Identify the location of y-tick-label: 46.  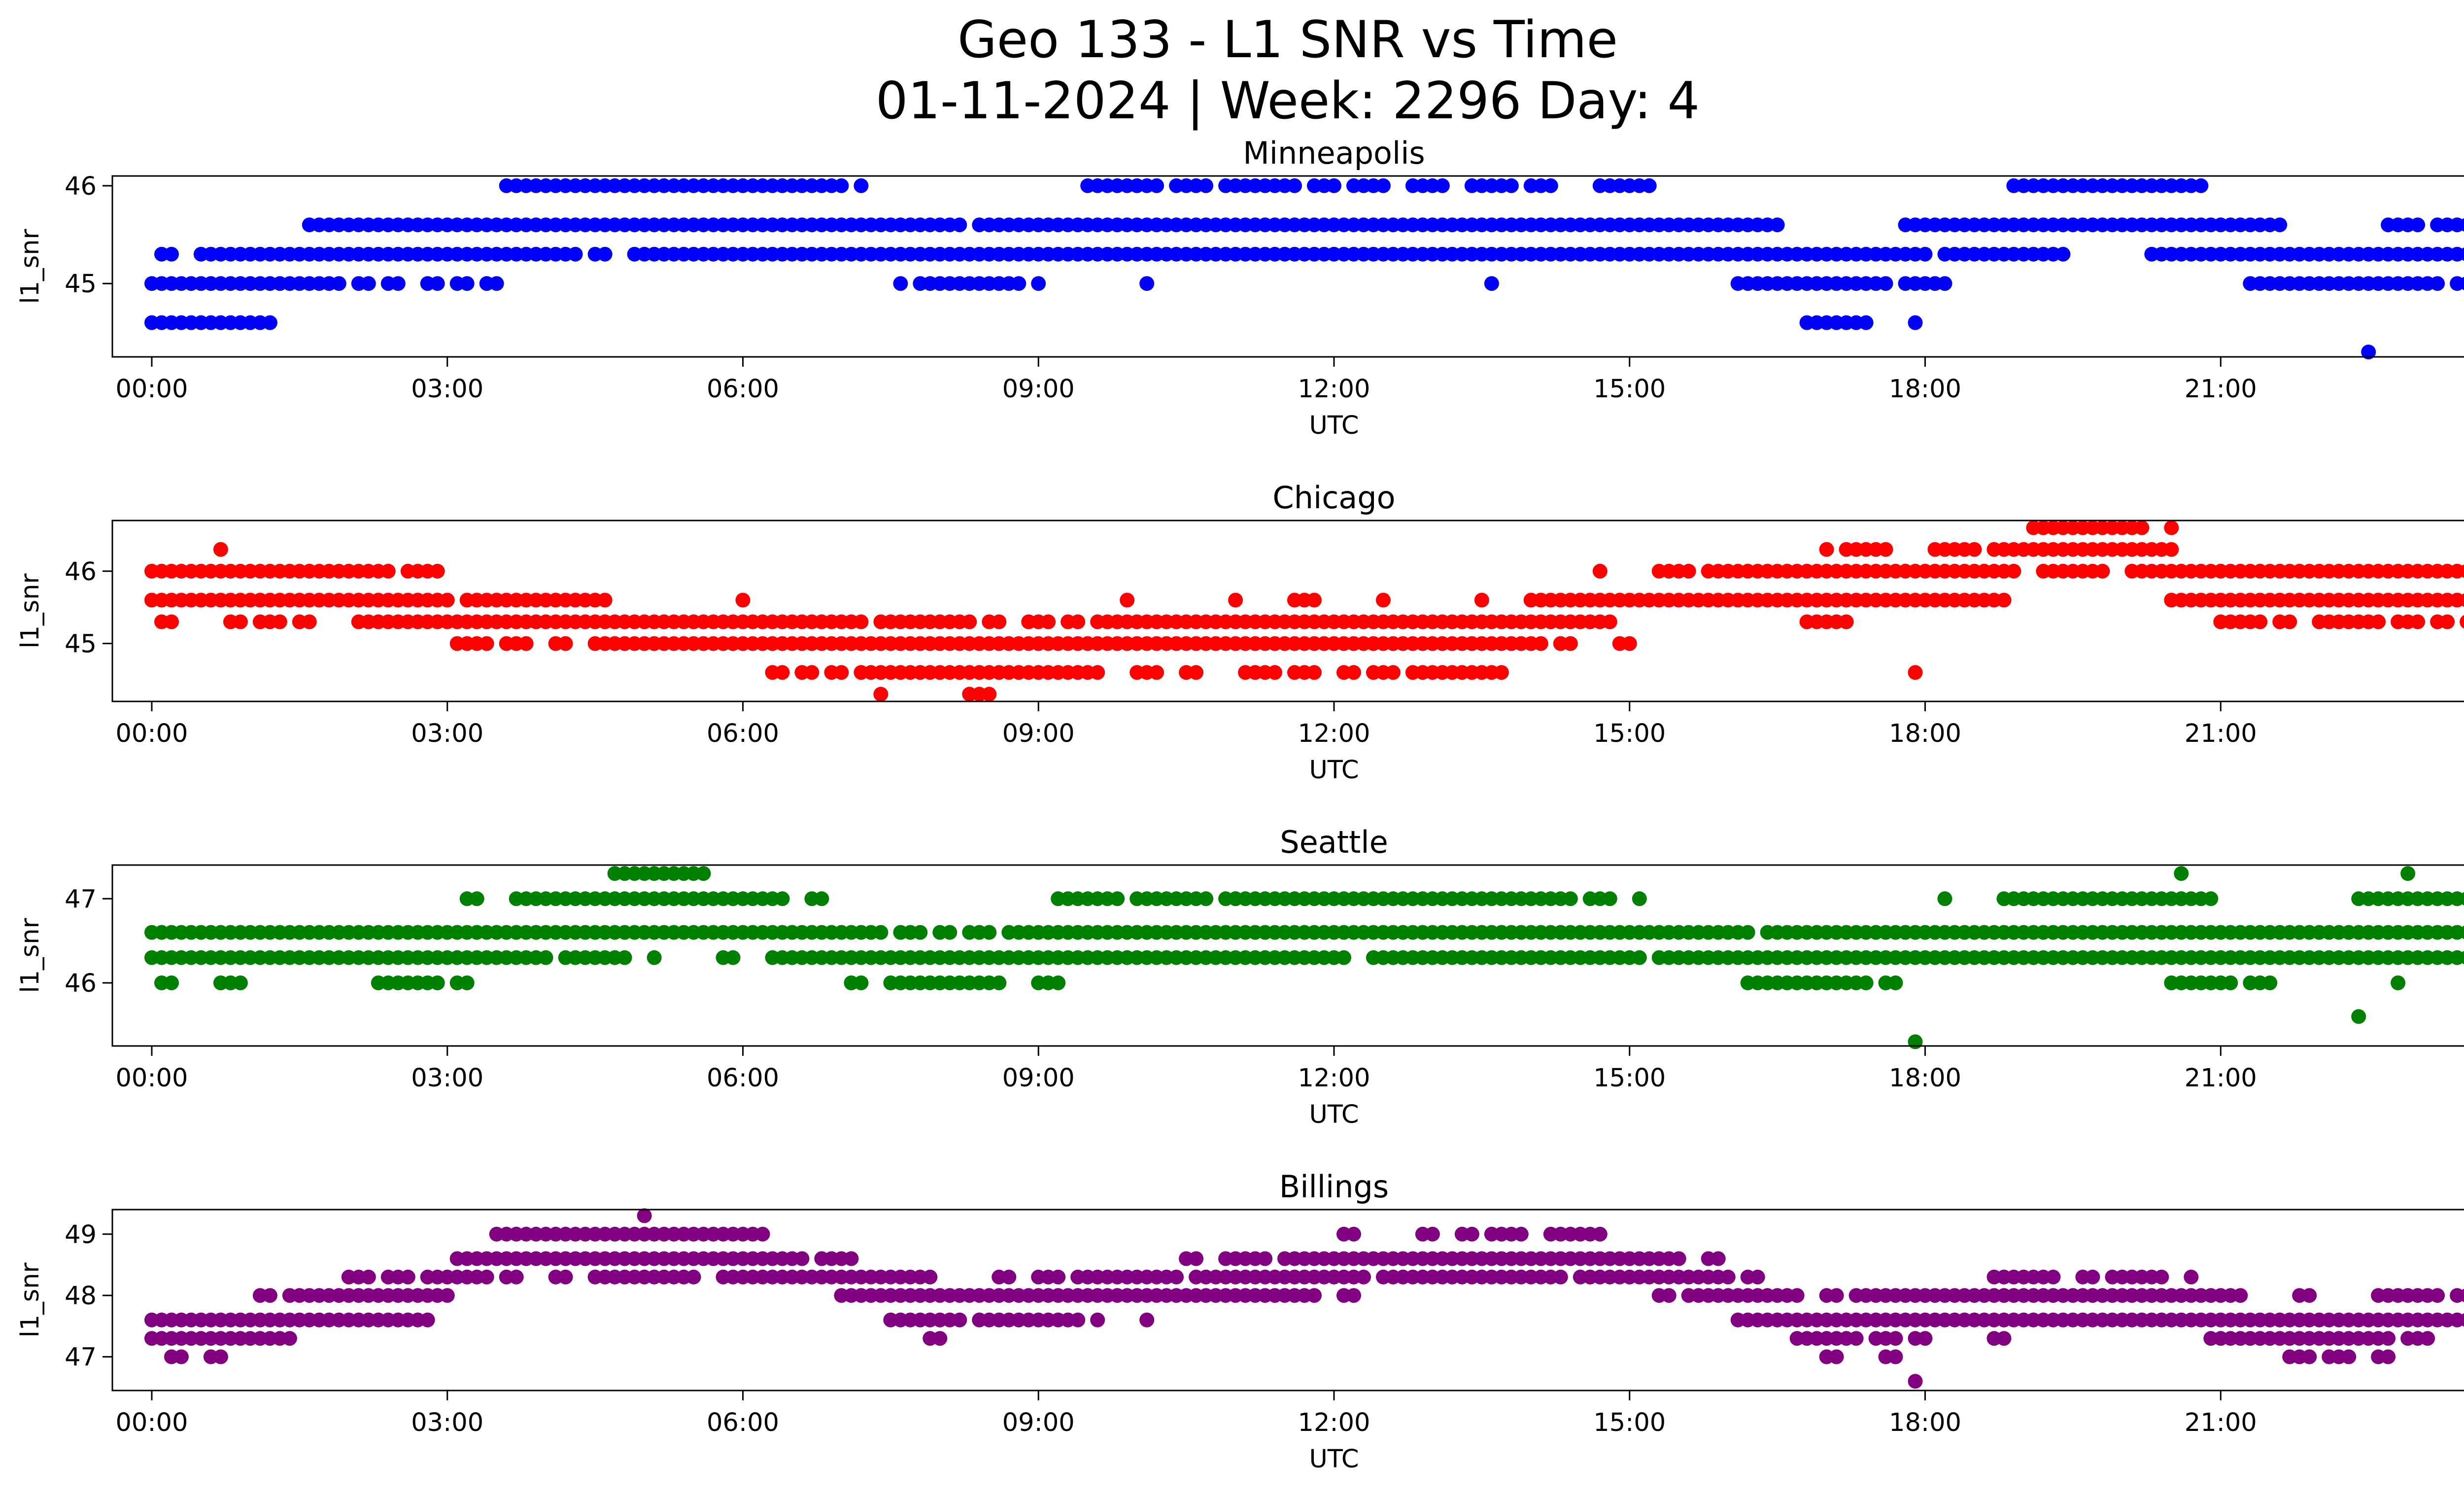
(81, 983).